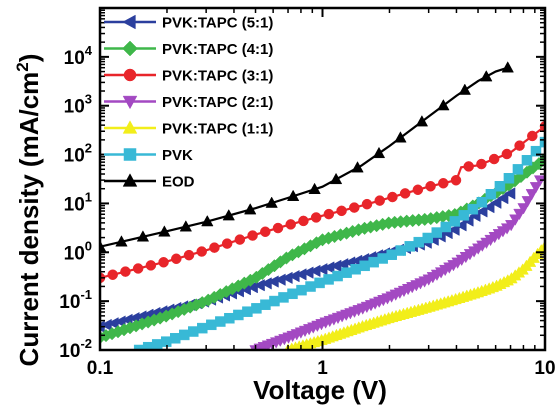 The height and width of the screenshot is (405, 557). I want to click on x-tick-label: 1, so click(322, 368).